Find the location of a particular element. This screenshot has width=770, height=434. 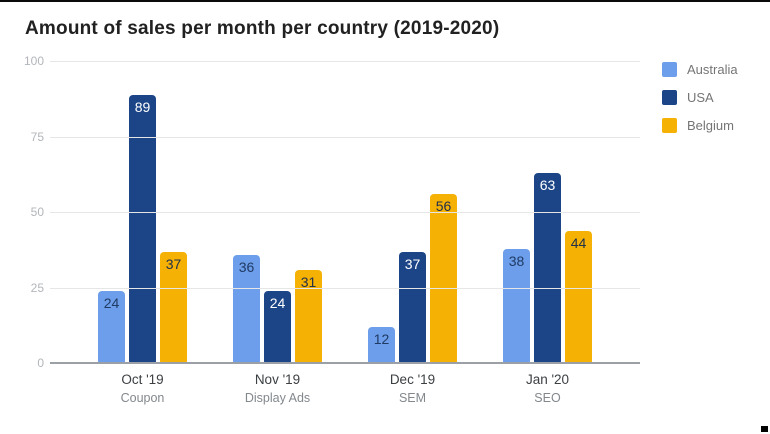

x-channel-label: Coupon is located at coordinates (142, 398).